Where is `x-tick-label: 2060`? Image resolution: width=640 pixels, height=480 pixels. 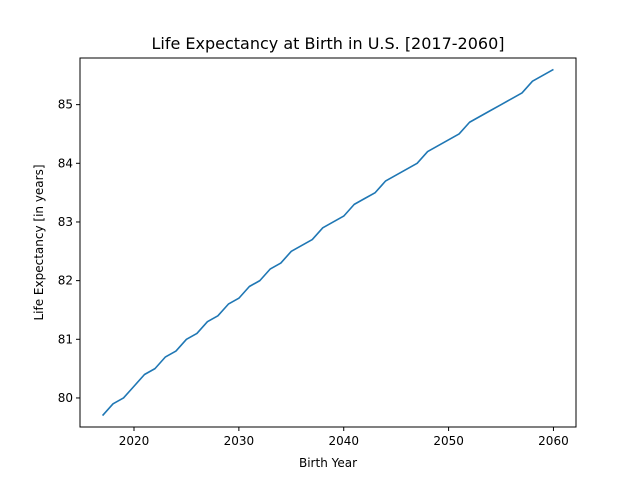 x-tick-label: 2060 is located at coordinates (553, 441).